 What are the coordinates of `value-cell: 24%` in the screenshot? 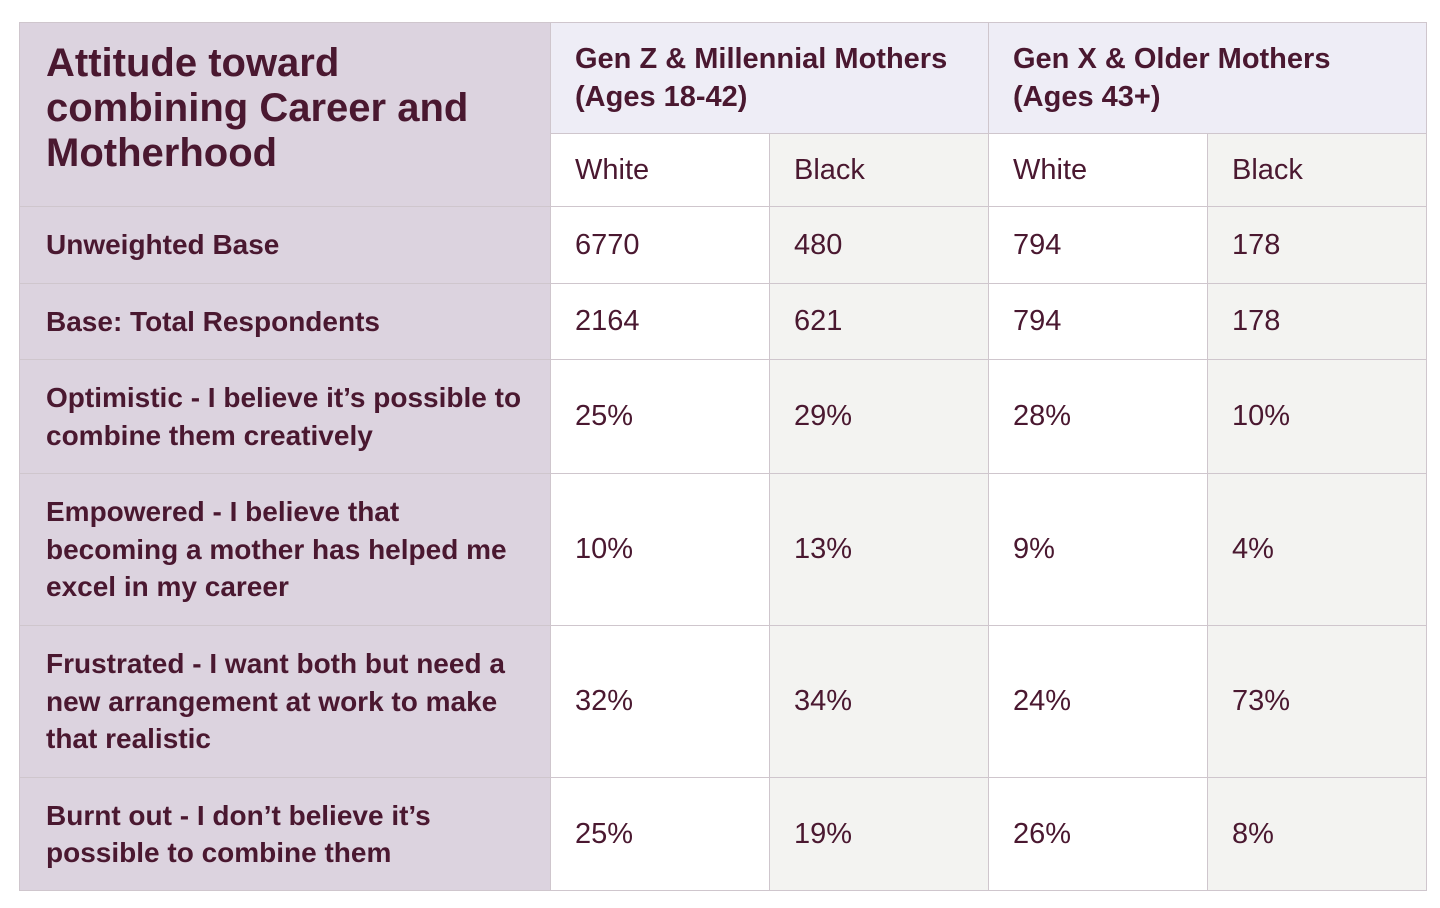 It's located at (1098, 701).